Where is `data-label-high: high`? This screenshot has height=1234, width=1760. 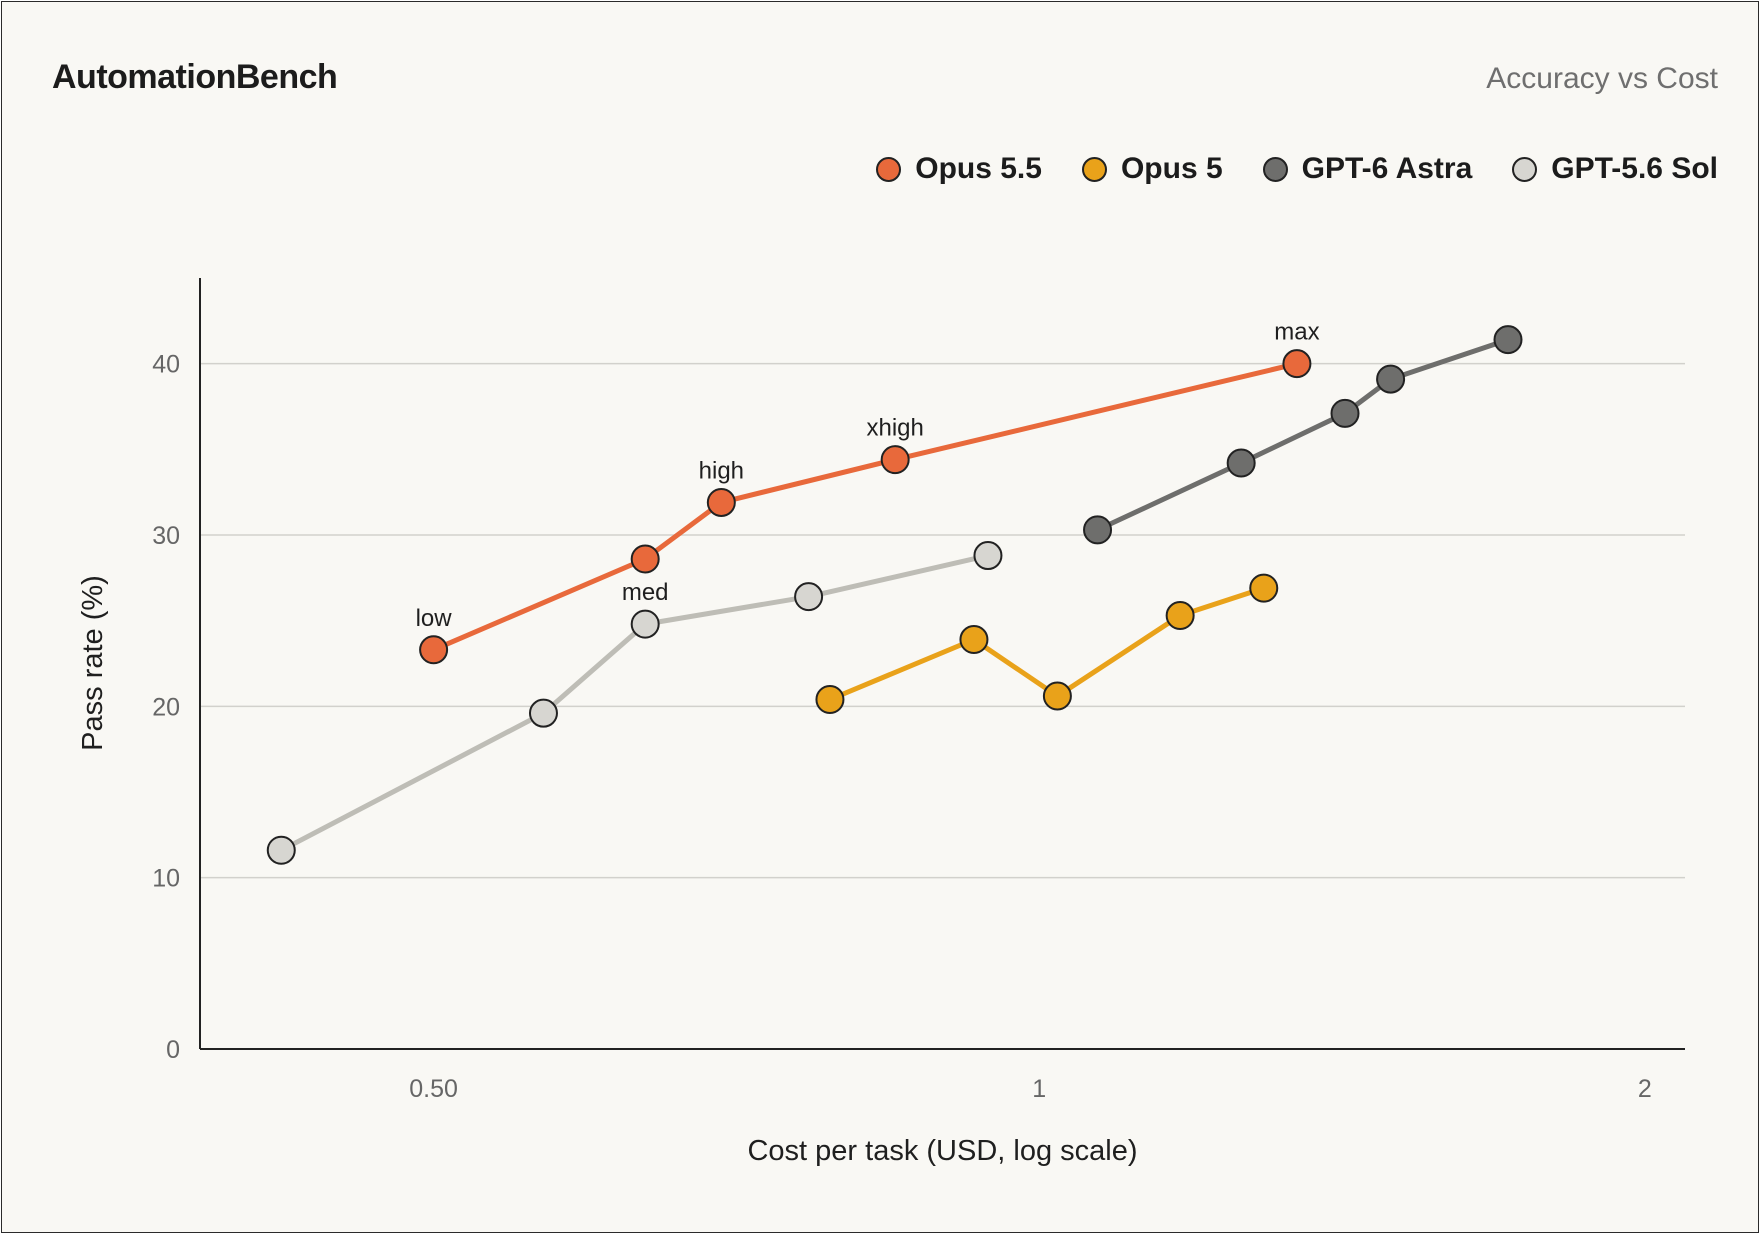 data-label-high: high is located at coordinates (721, 470).